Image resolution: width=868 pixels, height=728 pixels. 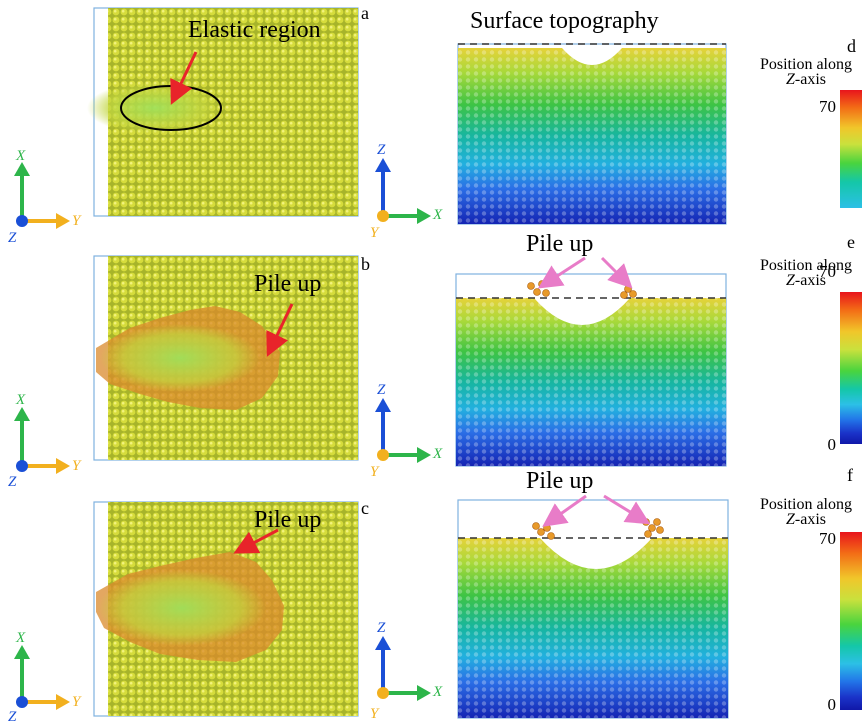 What do you see at coordinates (365, 264) in the screenshot?
I see `panel-letter-b: b` at bounding box center [365, 264].